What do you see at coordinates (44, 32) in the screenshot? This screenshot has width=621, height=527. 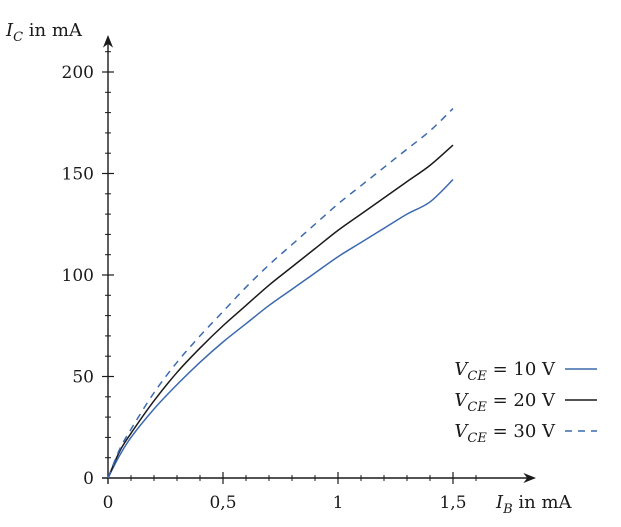 I see `y-axis-label: IC in mA` at bounding box center [44, 32].